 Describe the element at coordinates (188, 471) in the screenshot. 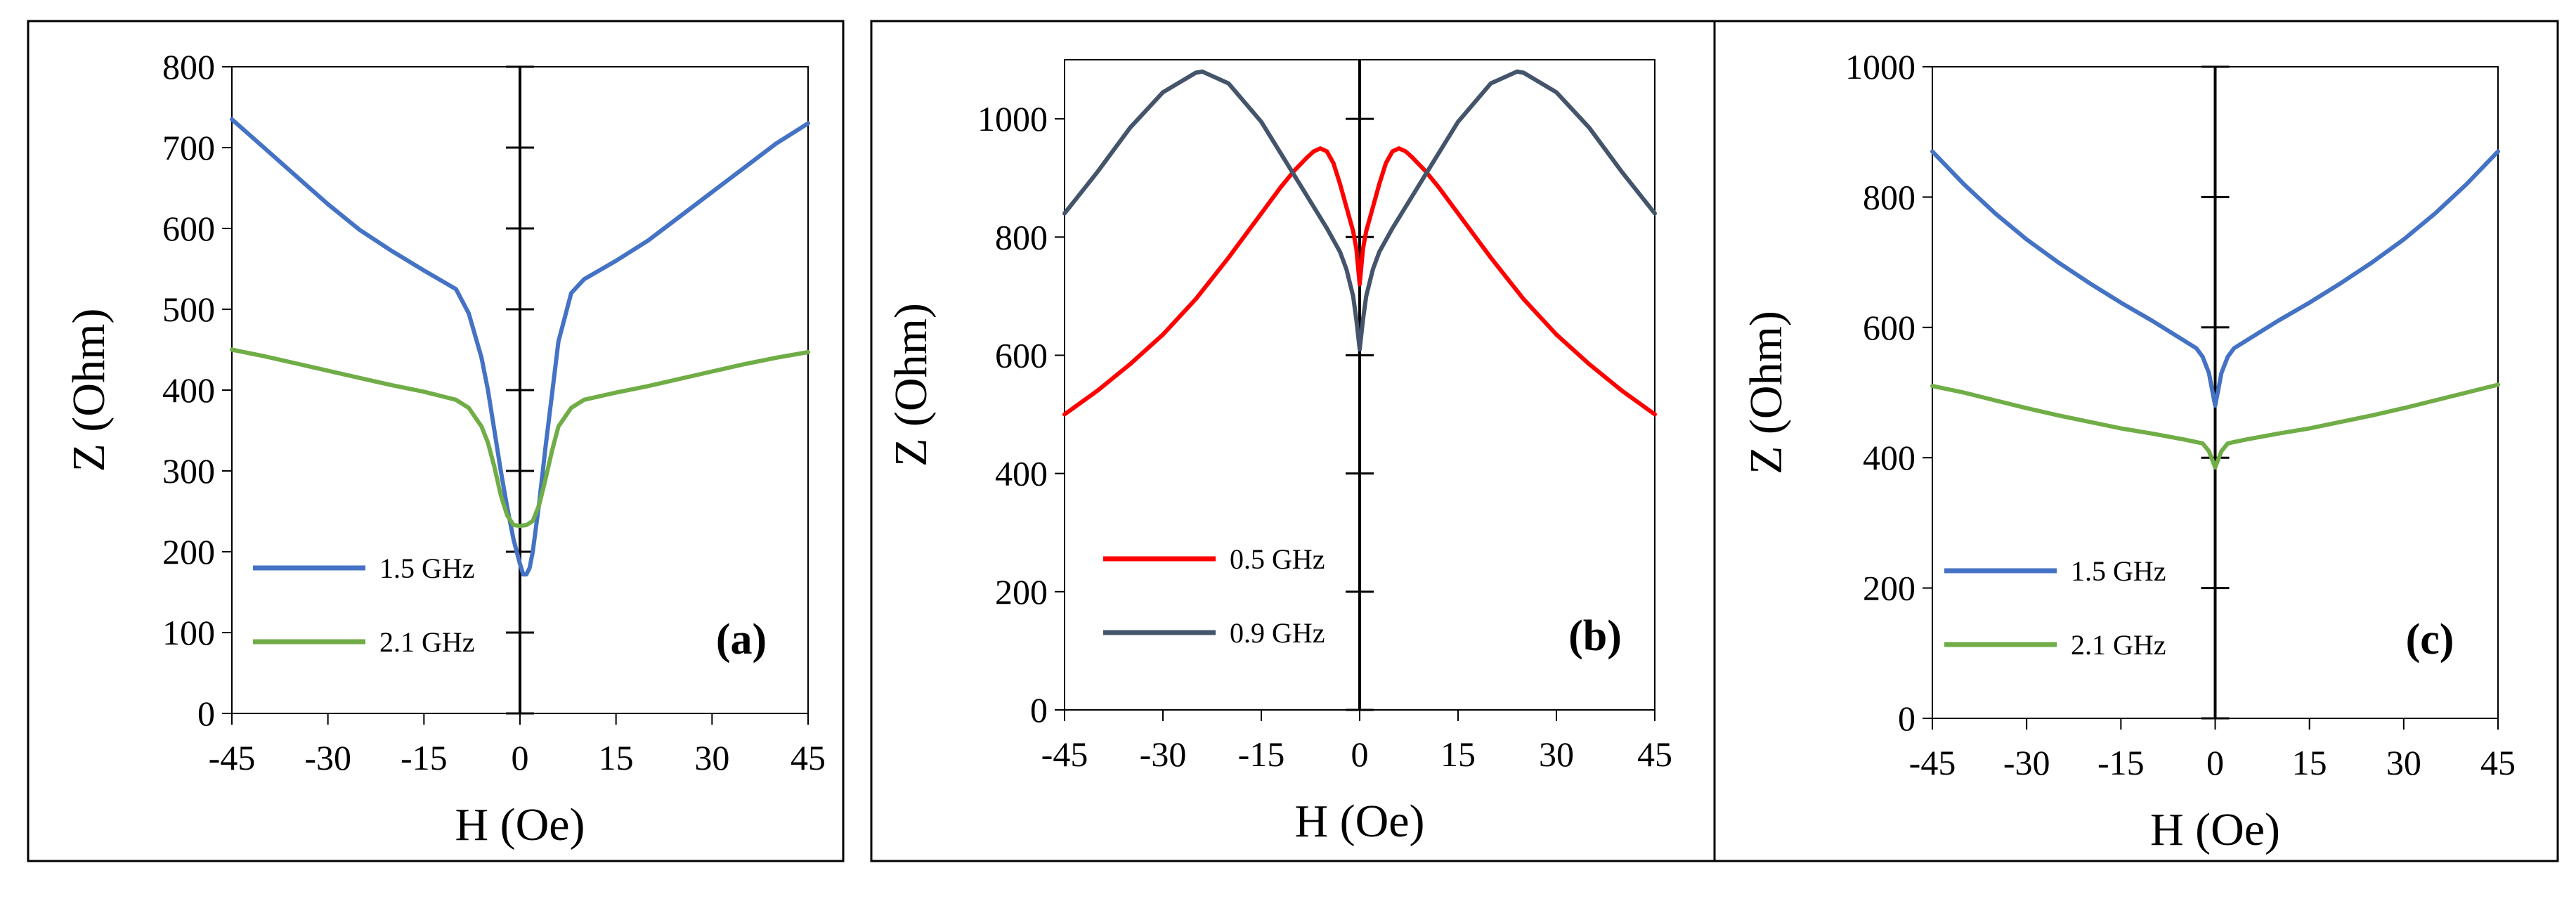

I see `y-tick-label: 300` at that location.